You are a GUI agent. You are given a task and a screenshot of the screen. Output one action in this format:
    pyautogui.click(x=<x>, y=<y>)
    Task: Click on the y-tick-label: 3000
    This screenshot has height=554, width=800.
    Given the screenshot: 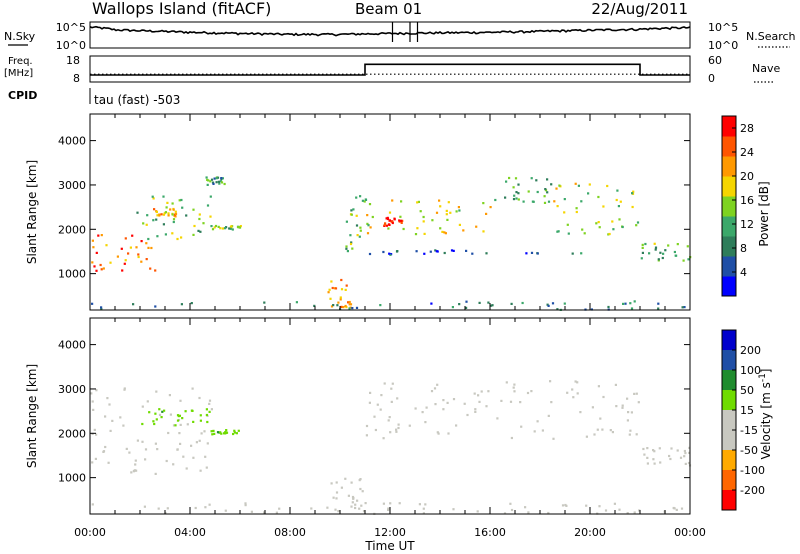 What is the action you would take?
    pyautogui.click(x=72, y=389)
    